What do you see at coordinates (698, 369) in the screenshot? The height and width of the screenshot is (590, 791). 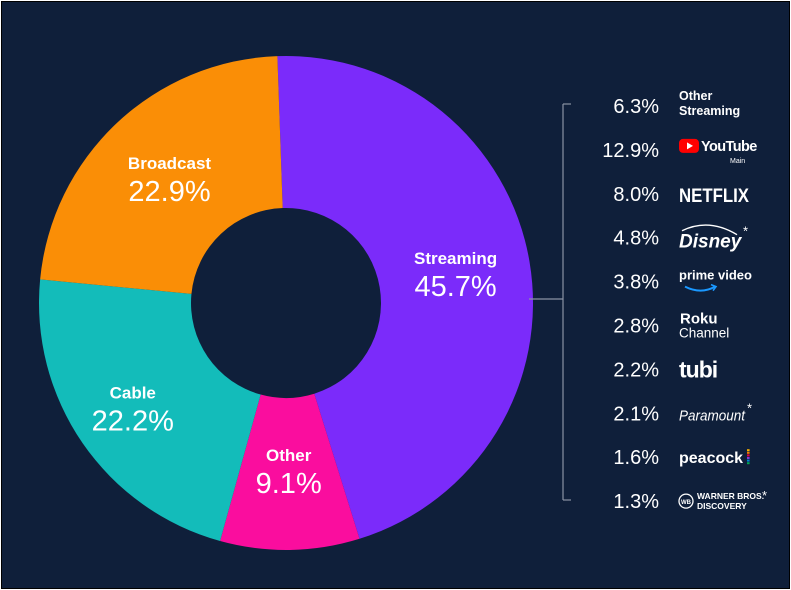 I see `tubi-wordmark: tubi` at bounding box center [698, 369].